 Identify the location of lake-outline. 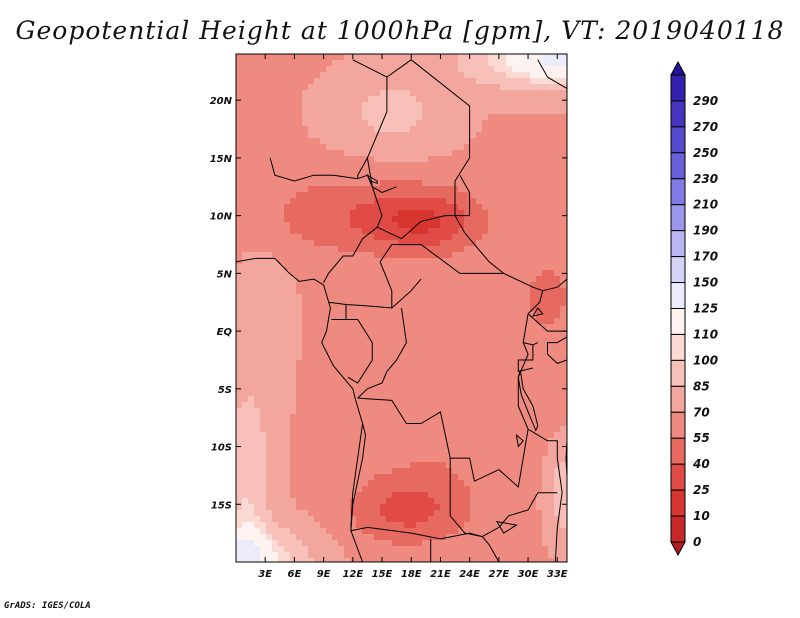
(566, 459).